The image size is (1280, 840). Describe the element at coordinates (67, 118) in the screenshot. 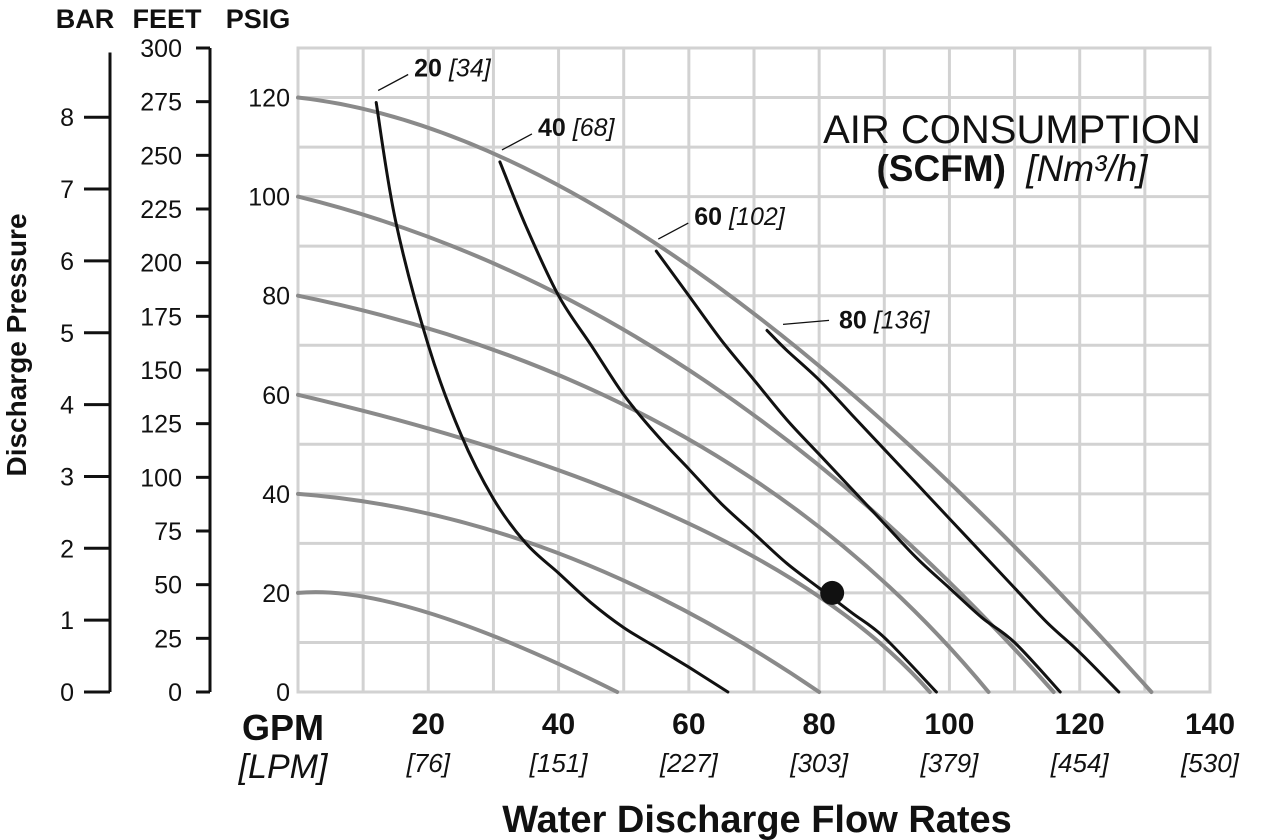

I see `bar-tick-label: 8` at that location.